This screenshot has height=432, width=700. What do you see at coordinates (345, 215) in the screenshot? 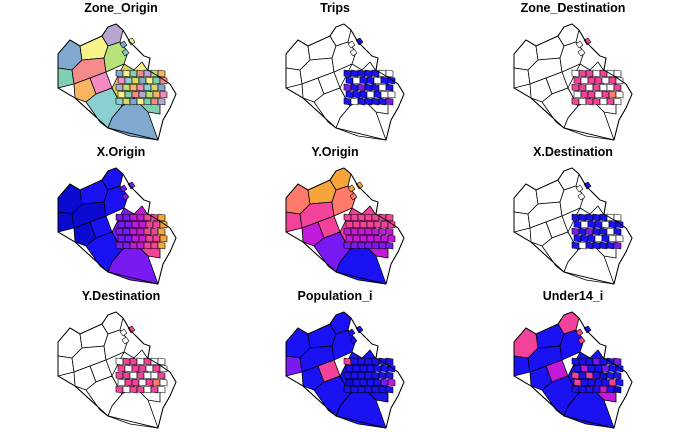
I see `map-panel: Y.Origin` at bounding box center [345, 215].